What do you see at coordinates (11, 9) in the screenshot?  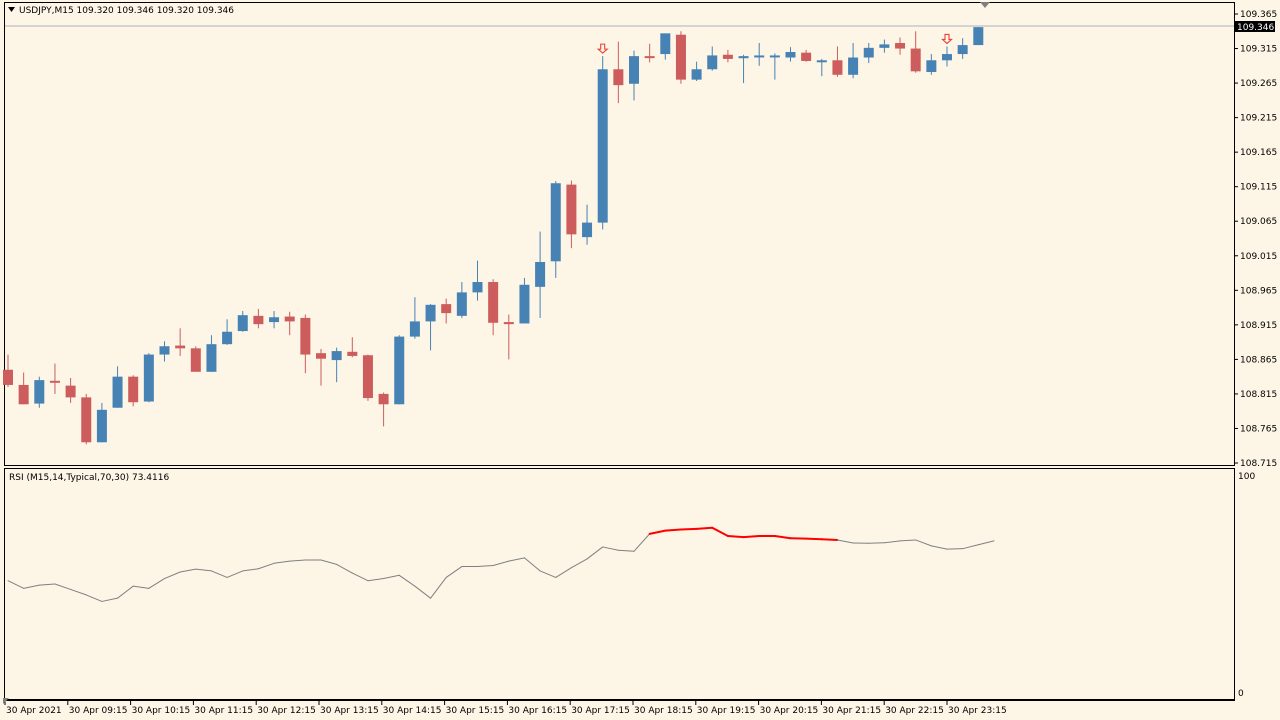 I see `dropdown-triangle-icon` at bounding box center [11, 9].